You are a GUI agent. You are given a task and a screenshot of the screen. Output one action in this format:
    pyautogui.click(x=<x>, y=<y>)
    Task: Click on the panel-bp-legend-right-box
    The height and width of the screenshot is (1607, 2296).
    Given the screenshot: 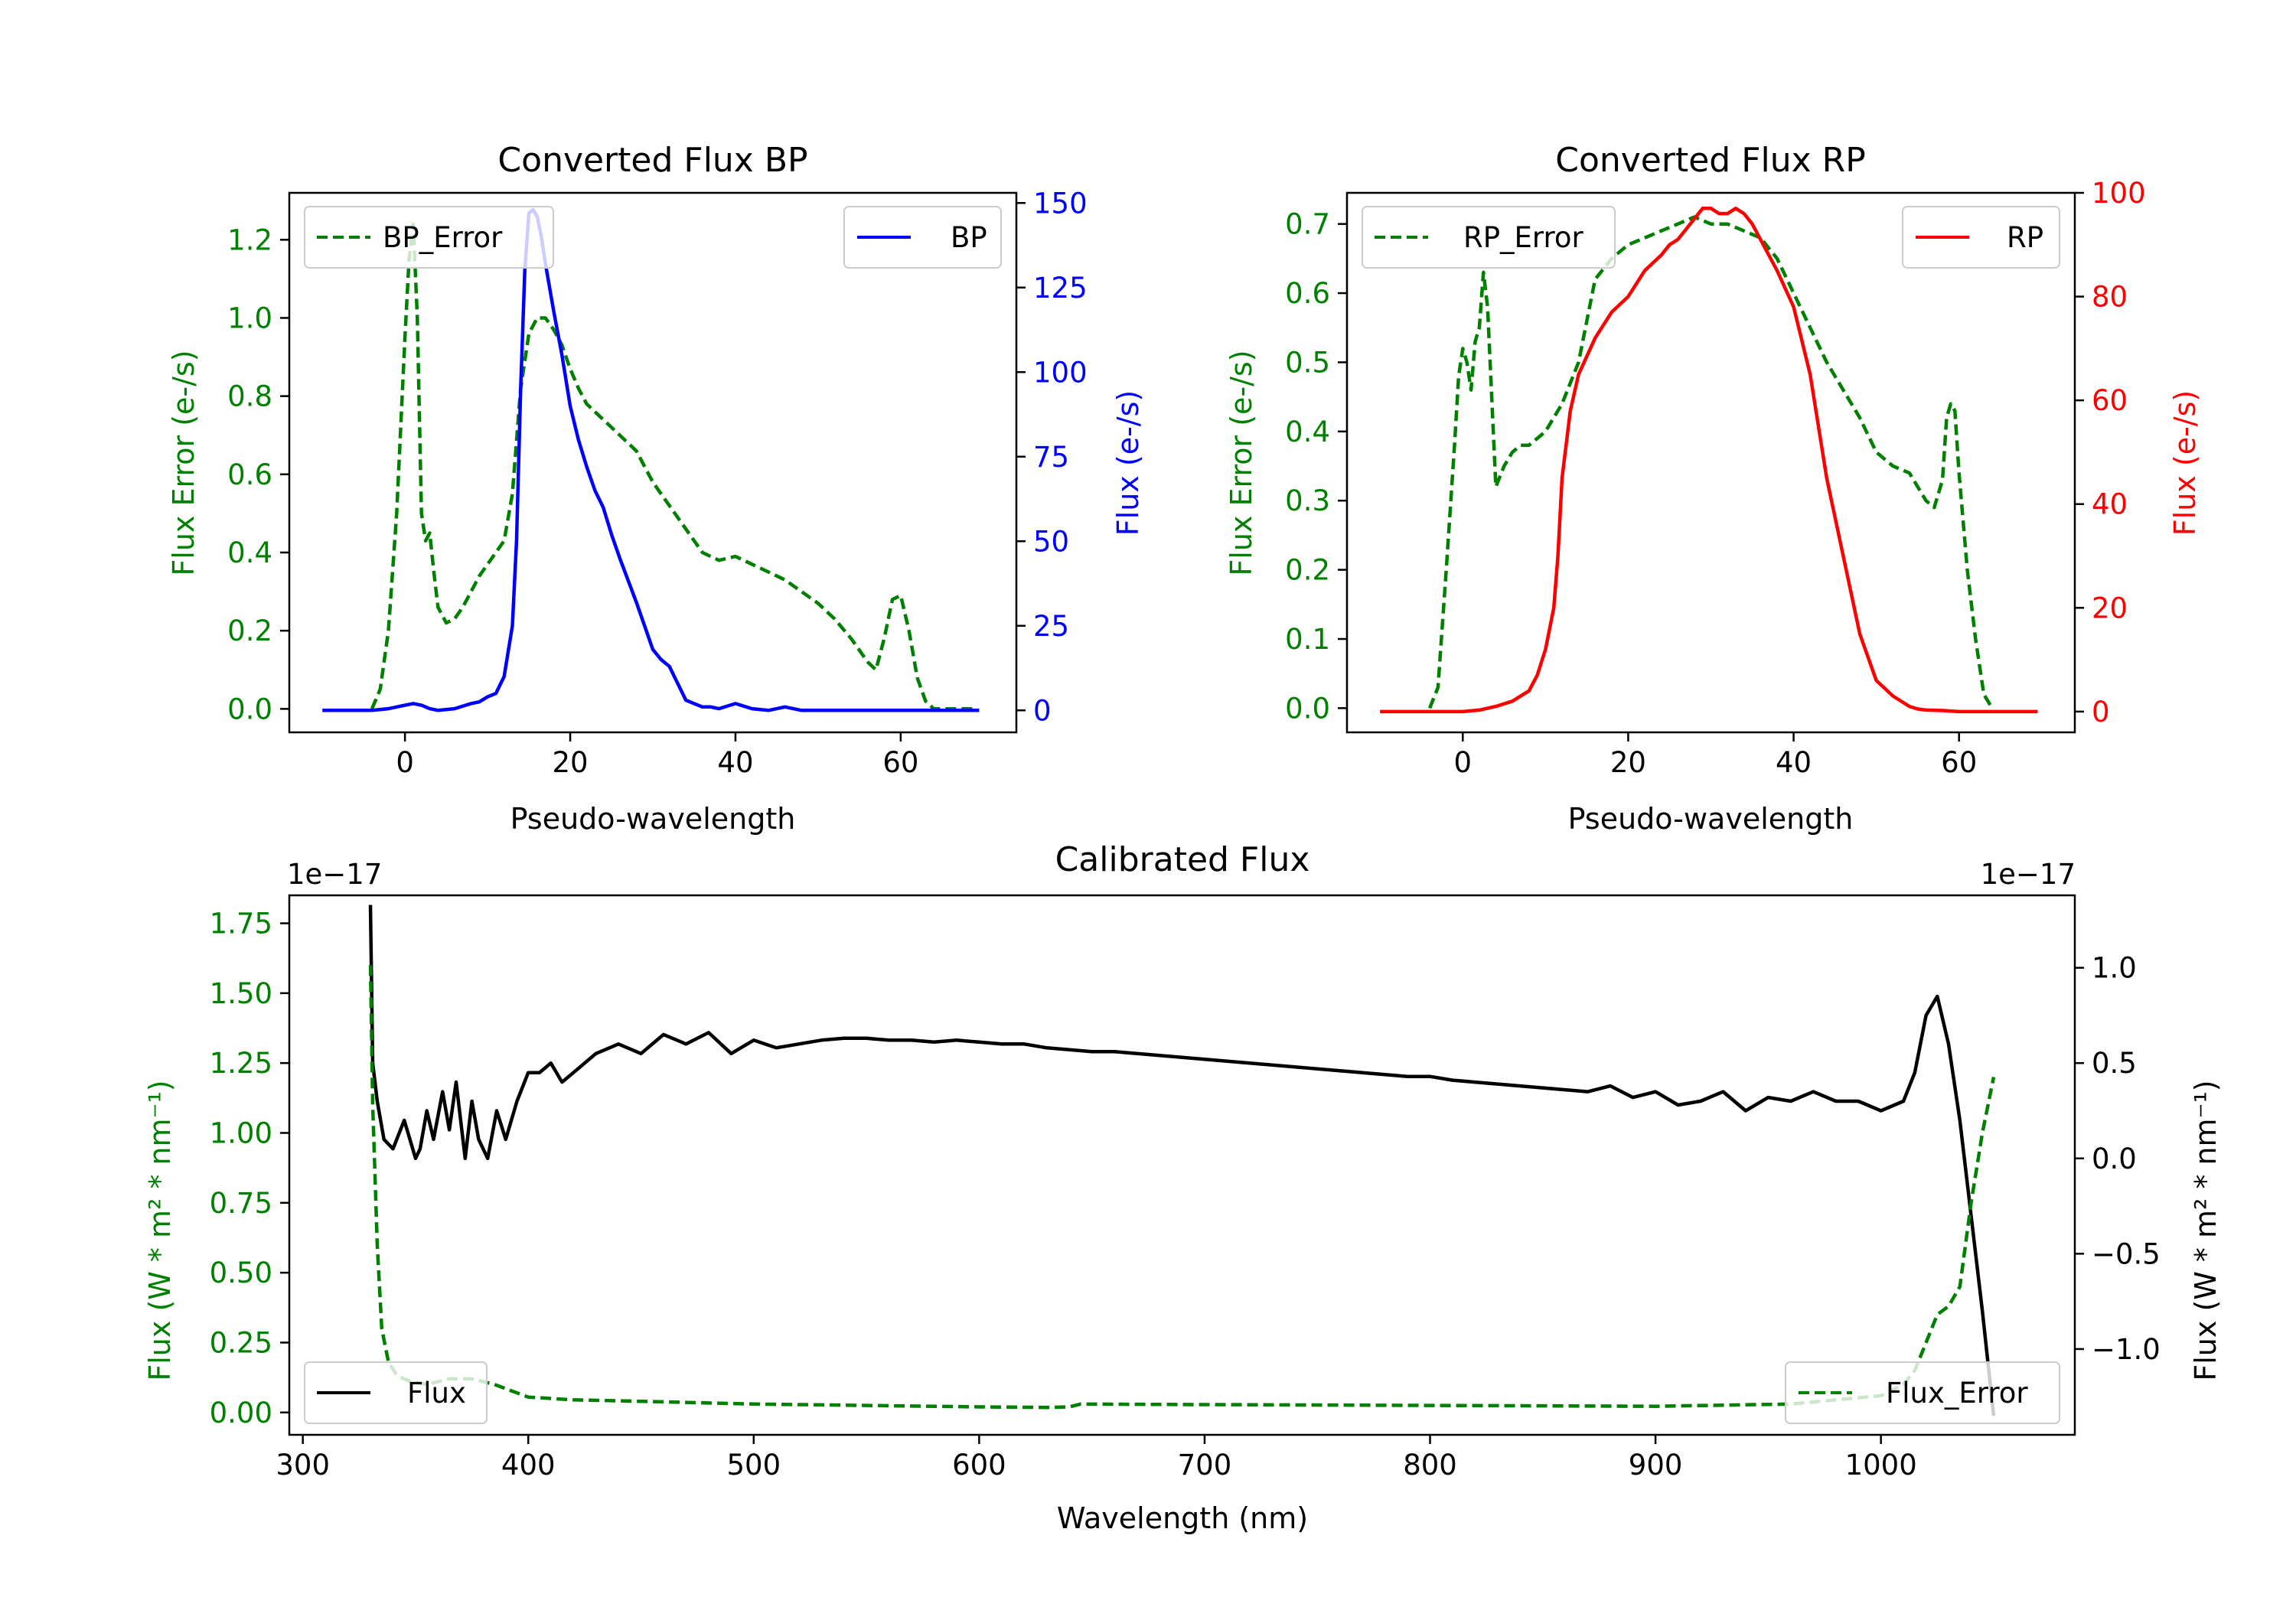 What is the action you would take?
    pyautogui.click(x=922, y=237)
    